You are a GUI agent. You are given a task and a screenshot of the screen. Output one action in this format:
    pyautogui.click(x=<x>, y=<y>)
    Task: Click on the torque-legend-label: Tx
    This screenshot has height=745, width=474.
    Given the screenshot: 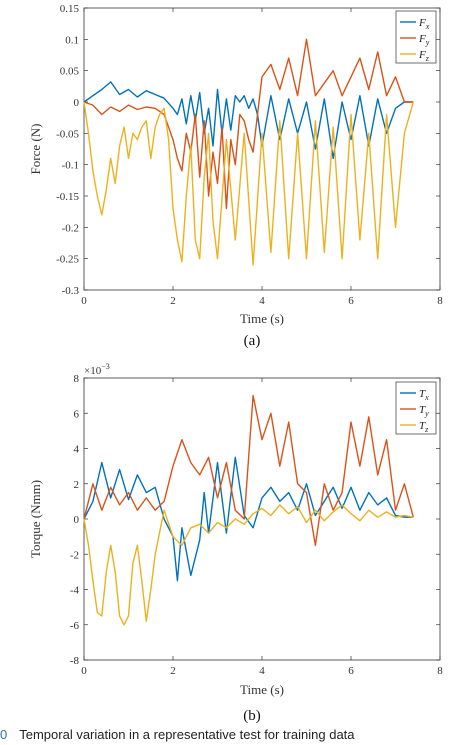 What is the action you would take?
    pyautogui.click(x=424, y=395)
    